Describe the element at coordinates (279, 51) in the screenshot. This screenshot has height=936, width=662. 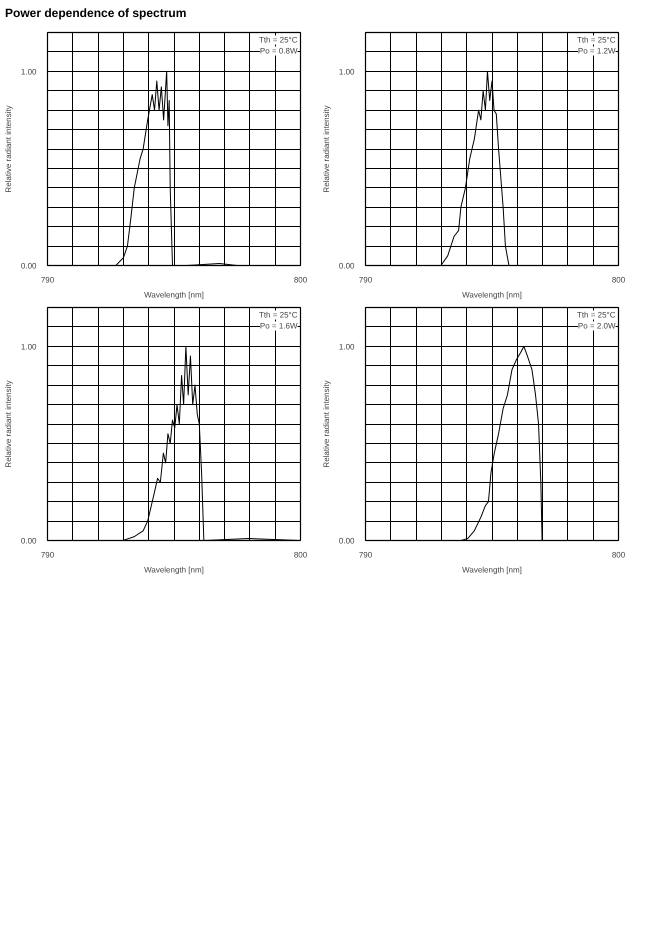
I see `annotation: Po = 0.8W` at that location.